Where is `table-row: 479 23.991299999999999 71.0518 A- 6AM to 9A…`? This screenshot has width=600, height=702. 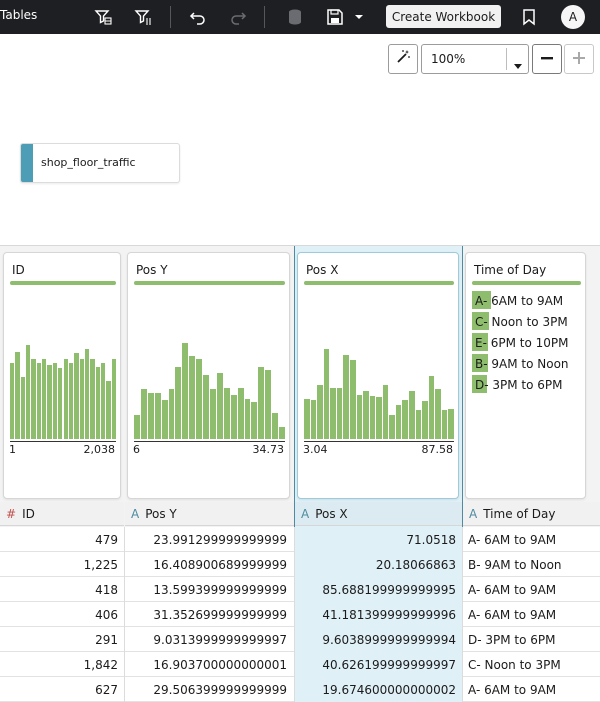 table-row: 479 23.991299999999999 71.0518 A- 6AM to 9A… is located at coordinates (300, 539).